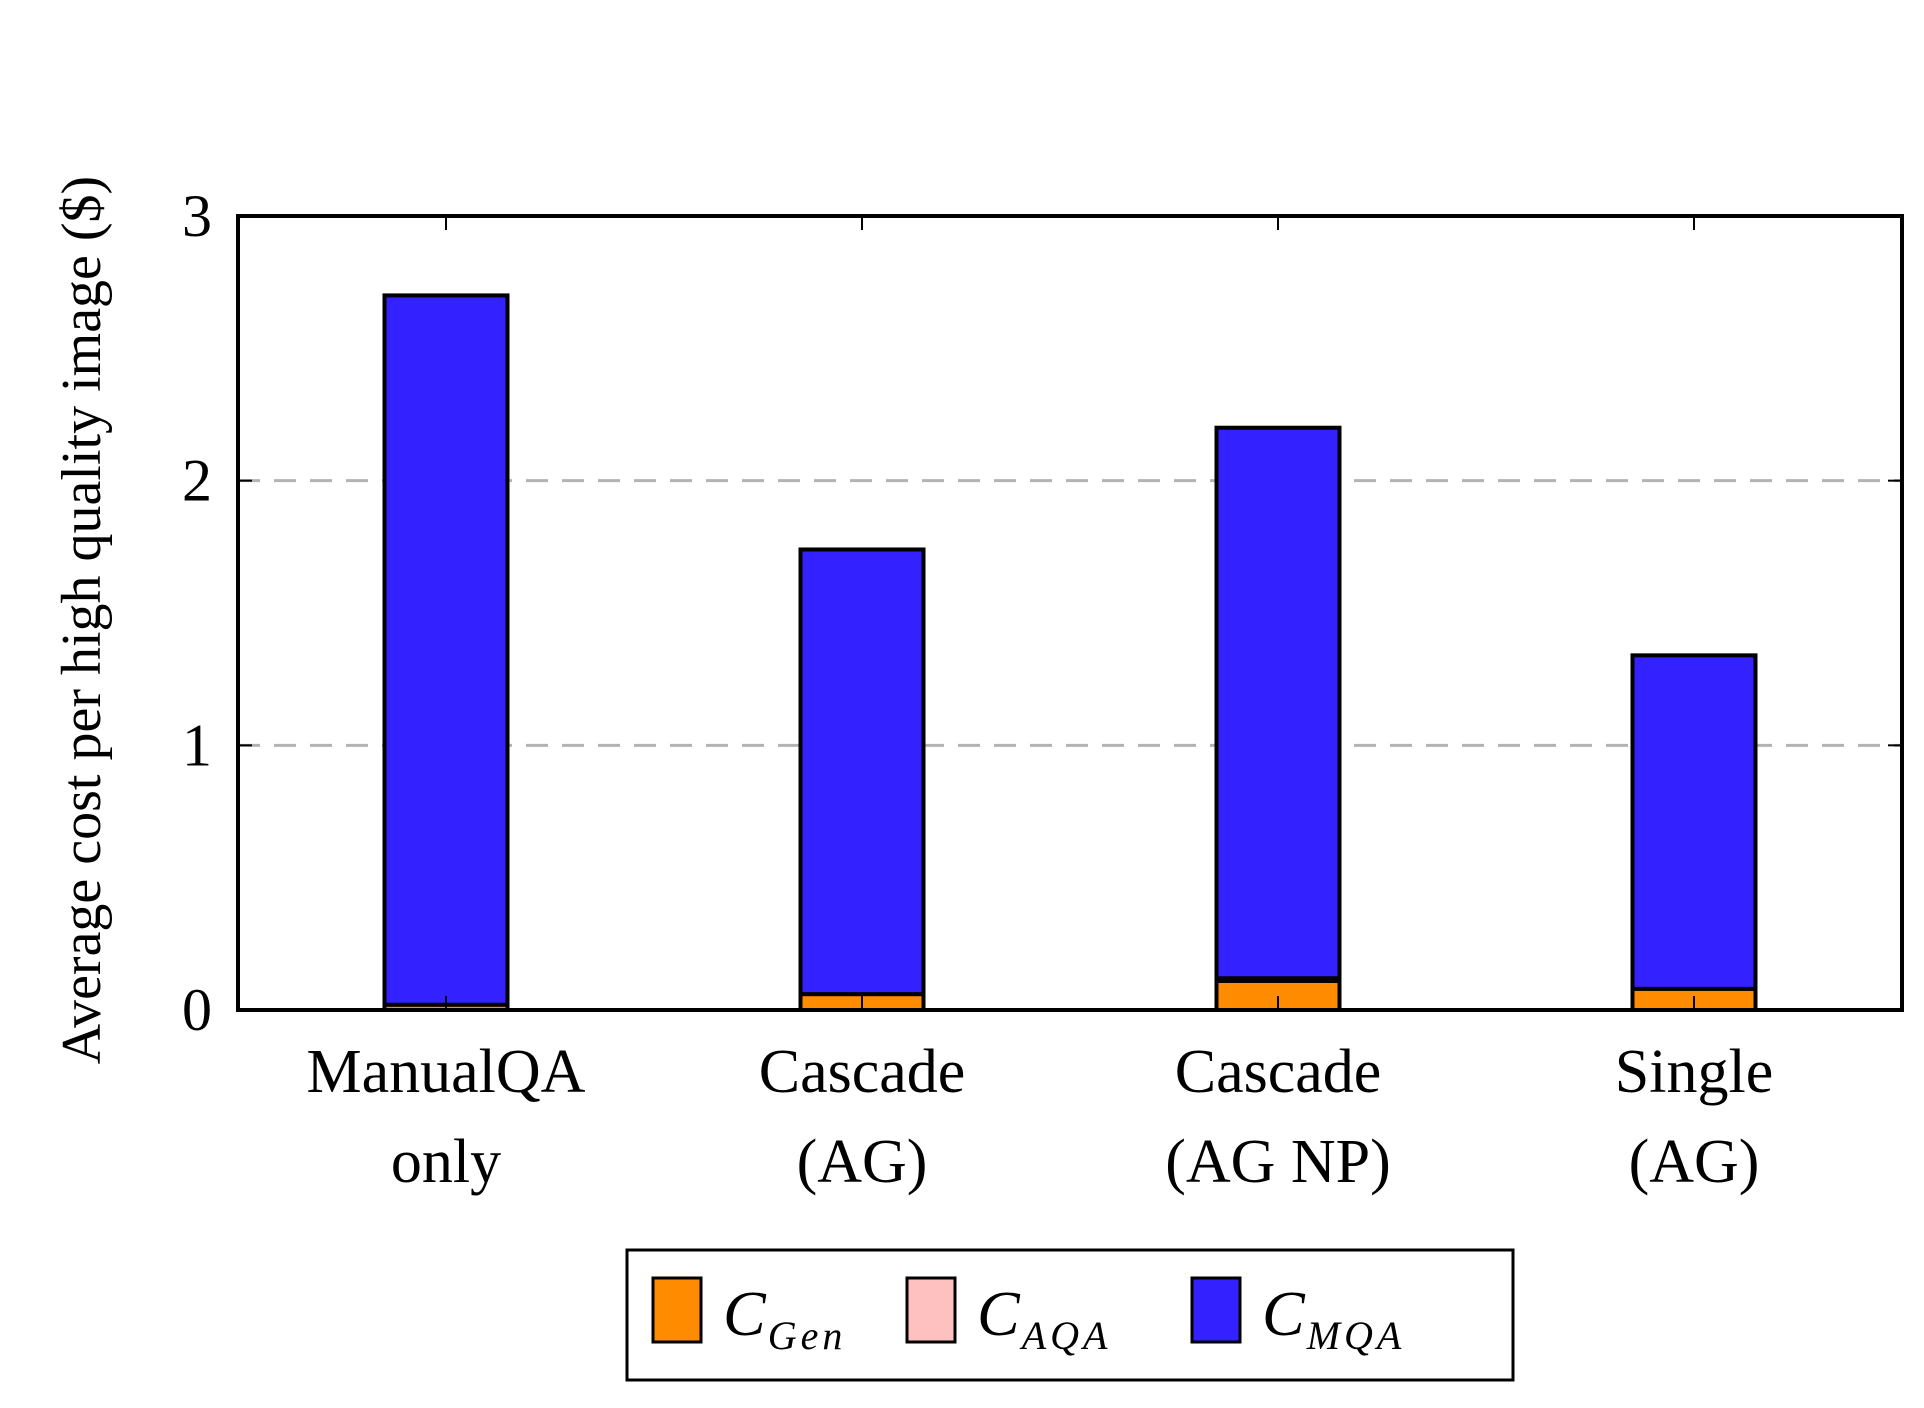 The width and height of the screenshot is (1924, 1408). Describe the element at coordinates (446, 1117) in the screenshot. I see `x-tick-label: ManualQA only` at that location.